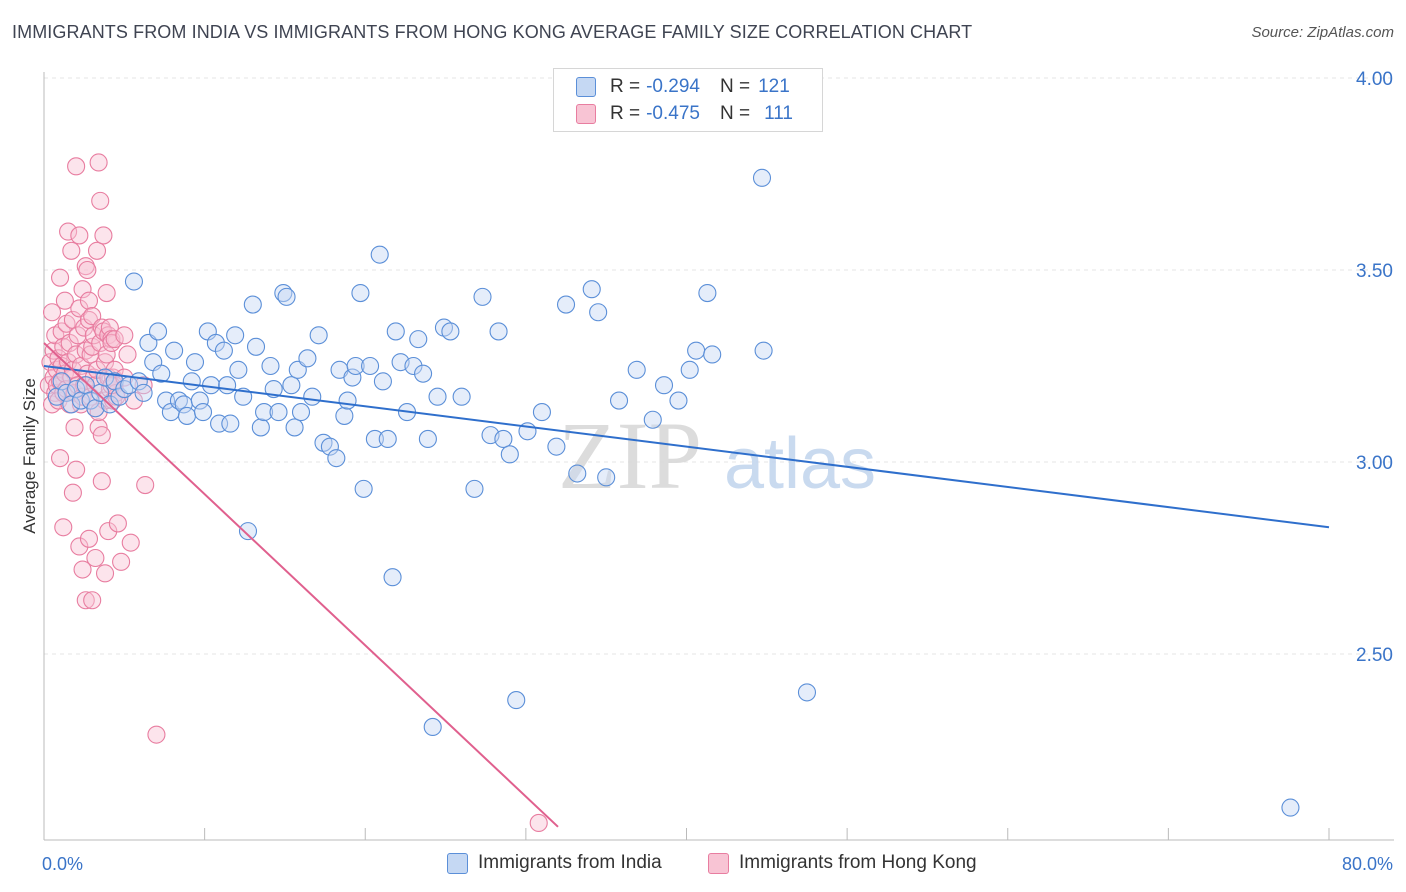 This screenshot has height=892, width=1406. Describe the element at coordinates (457, 863) in the screenshot. I see `legend-swatch-india` at that location.